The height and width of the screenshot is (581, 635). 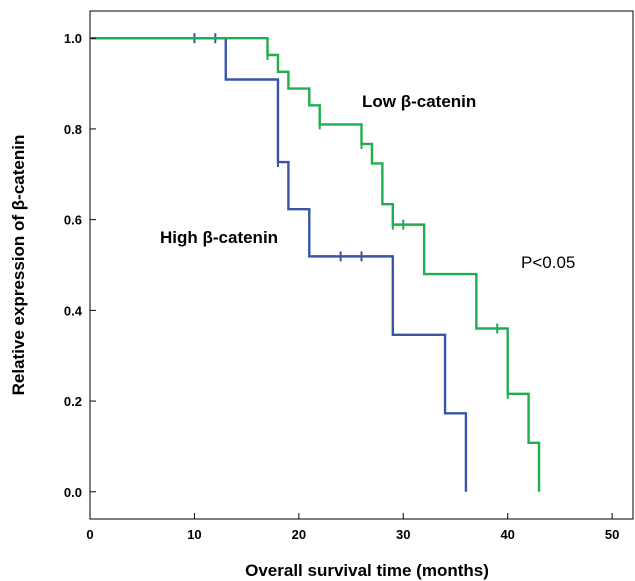 What do you see at coordinates (194, 534) in the screenshot?
I see `x-tick-label: 10` at bounding box center [194, 534].